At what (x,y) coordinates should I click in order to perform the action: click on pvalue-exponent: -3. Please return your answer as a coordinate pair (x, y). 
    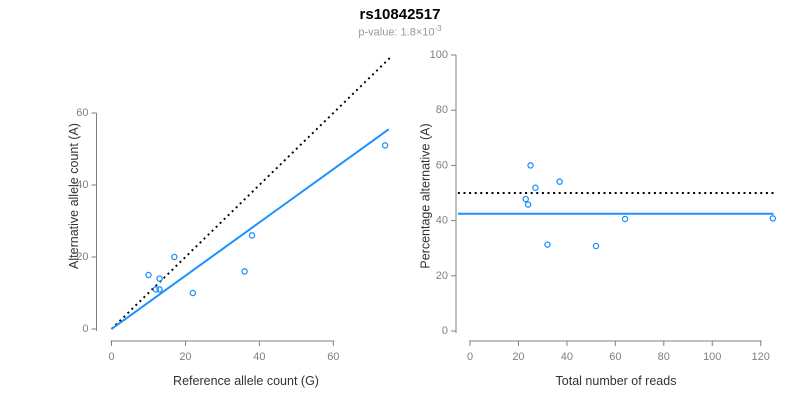
    Looking at the image, I should click on (438, 28).